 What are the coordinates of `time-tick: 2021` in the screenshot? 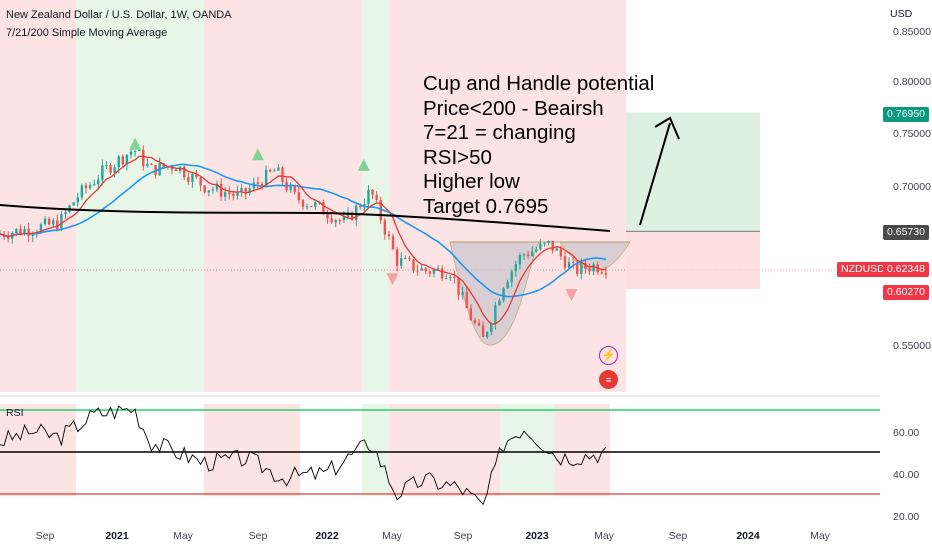 It's located at (117, 536).